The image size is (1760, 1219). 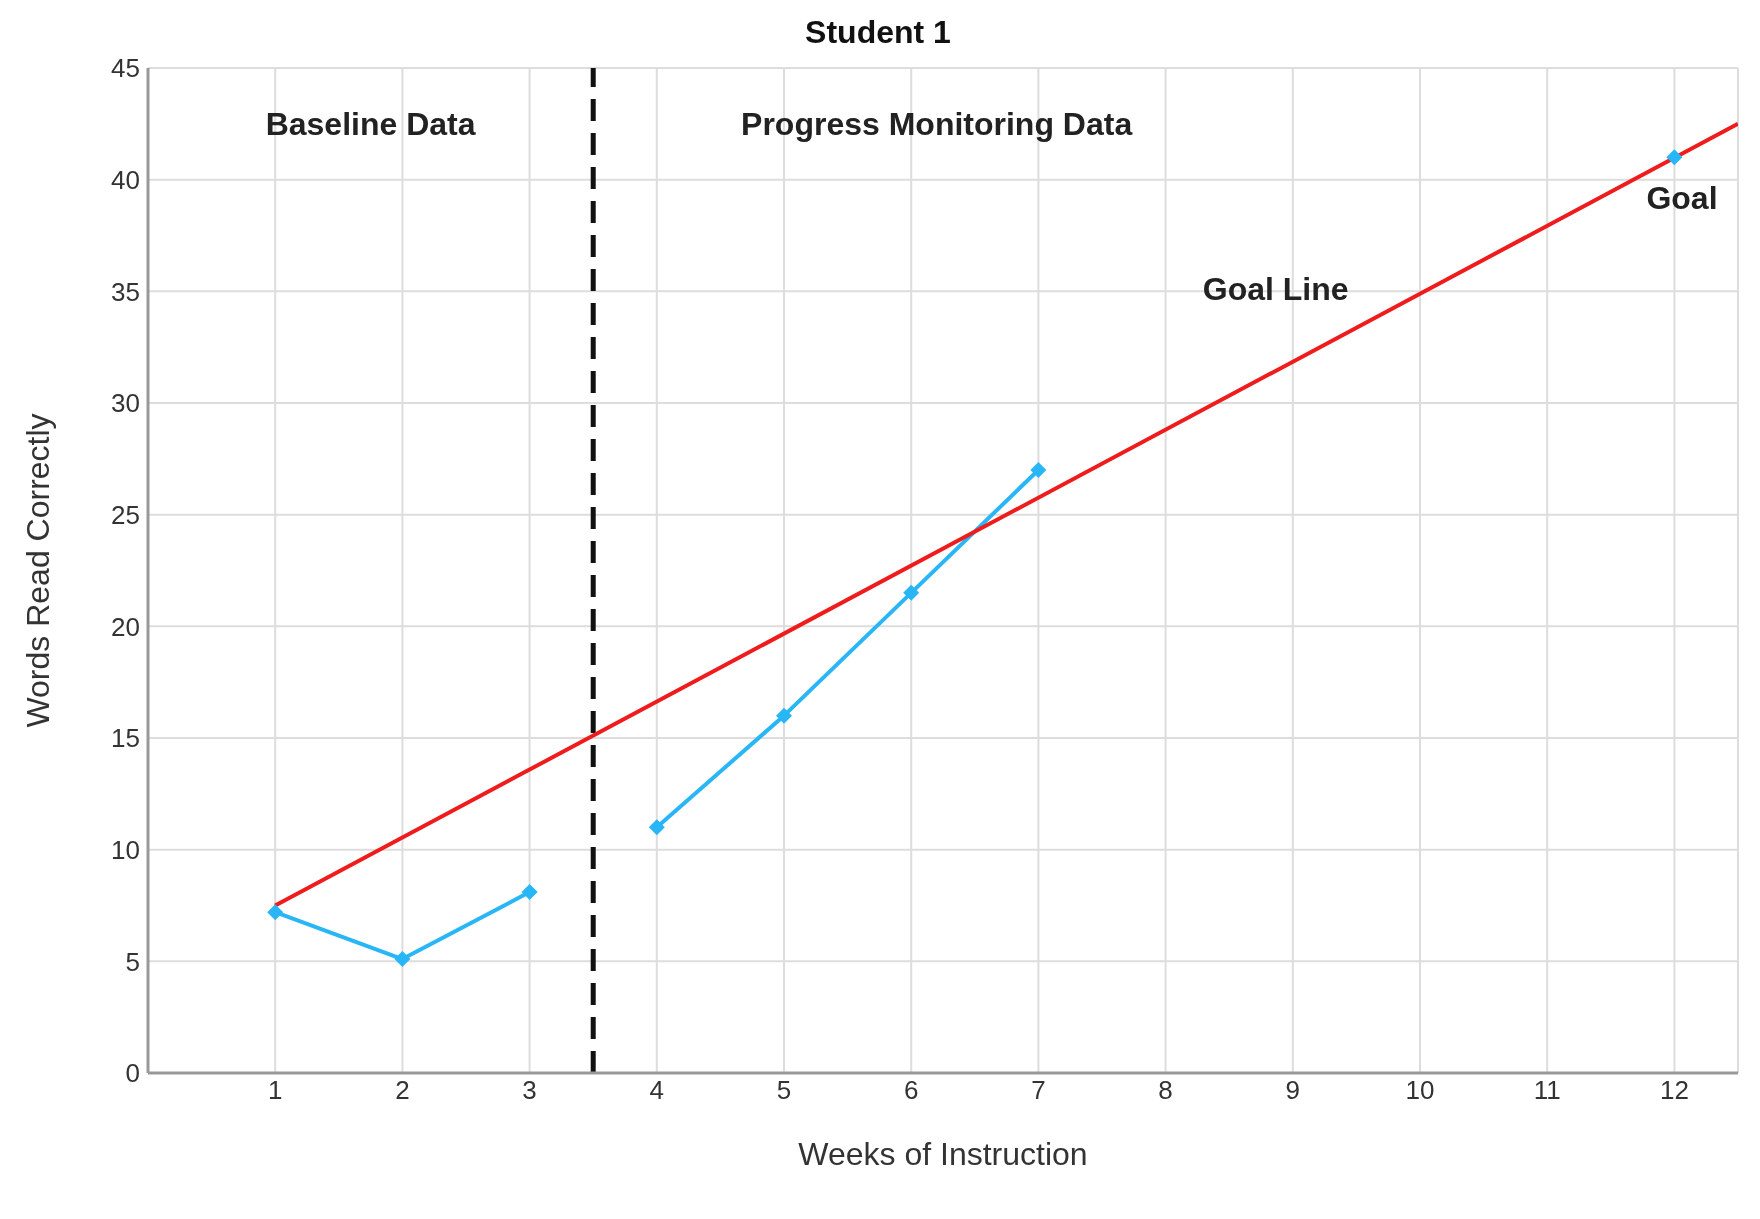 I want to click on x-tick-label: 4, so click(x=657, y=1090).